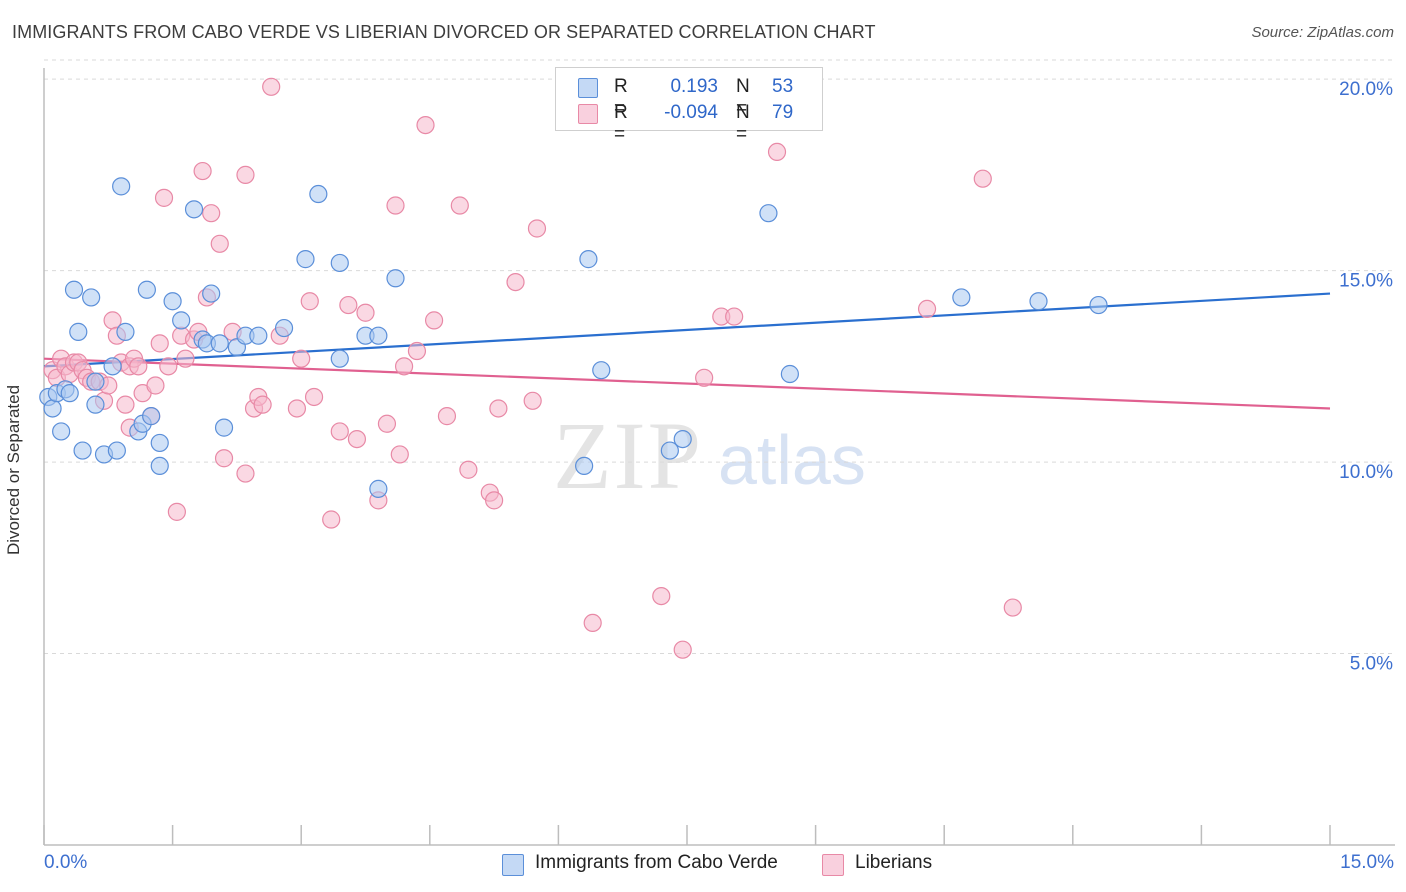 Image resolution: width=1406 pixels, height=892 pixels. What do you see at coordinates (783, 86) in the screenshot?
I see `legend-n-value: 53` at bounding box center [783, 86].